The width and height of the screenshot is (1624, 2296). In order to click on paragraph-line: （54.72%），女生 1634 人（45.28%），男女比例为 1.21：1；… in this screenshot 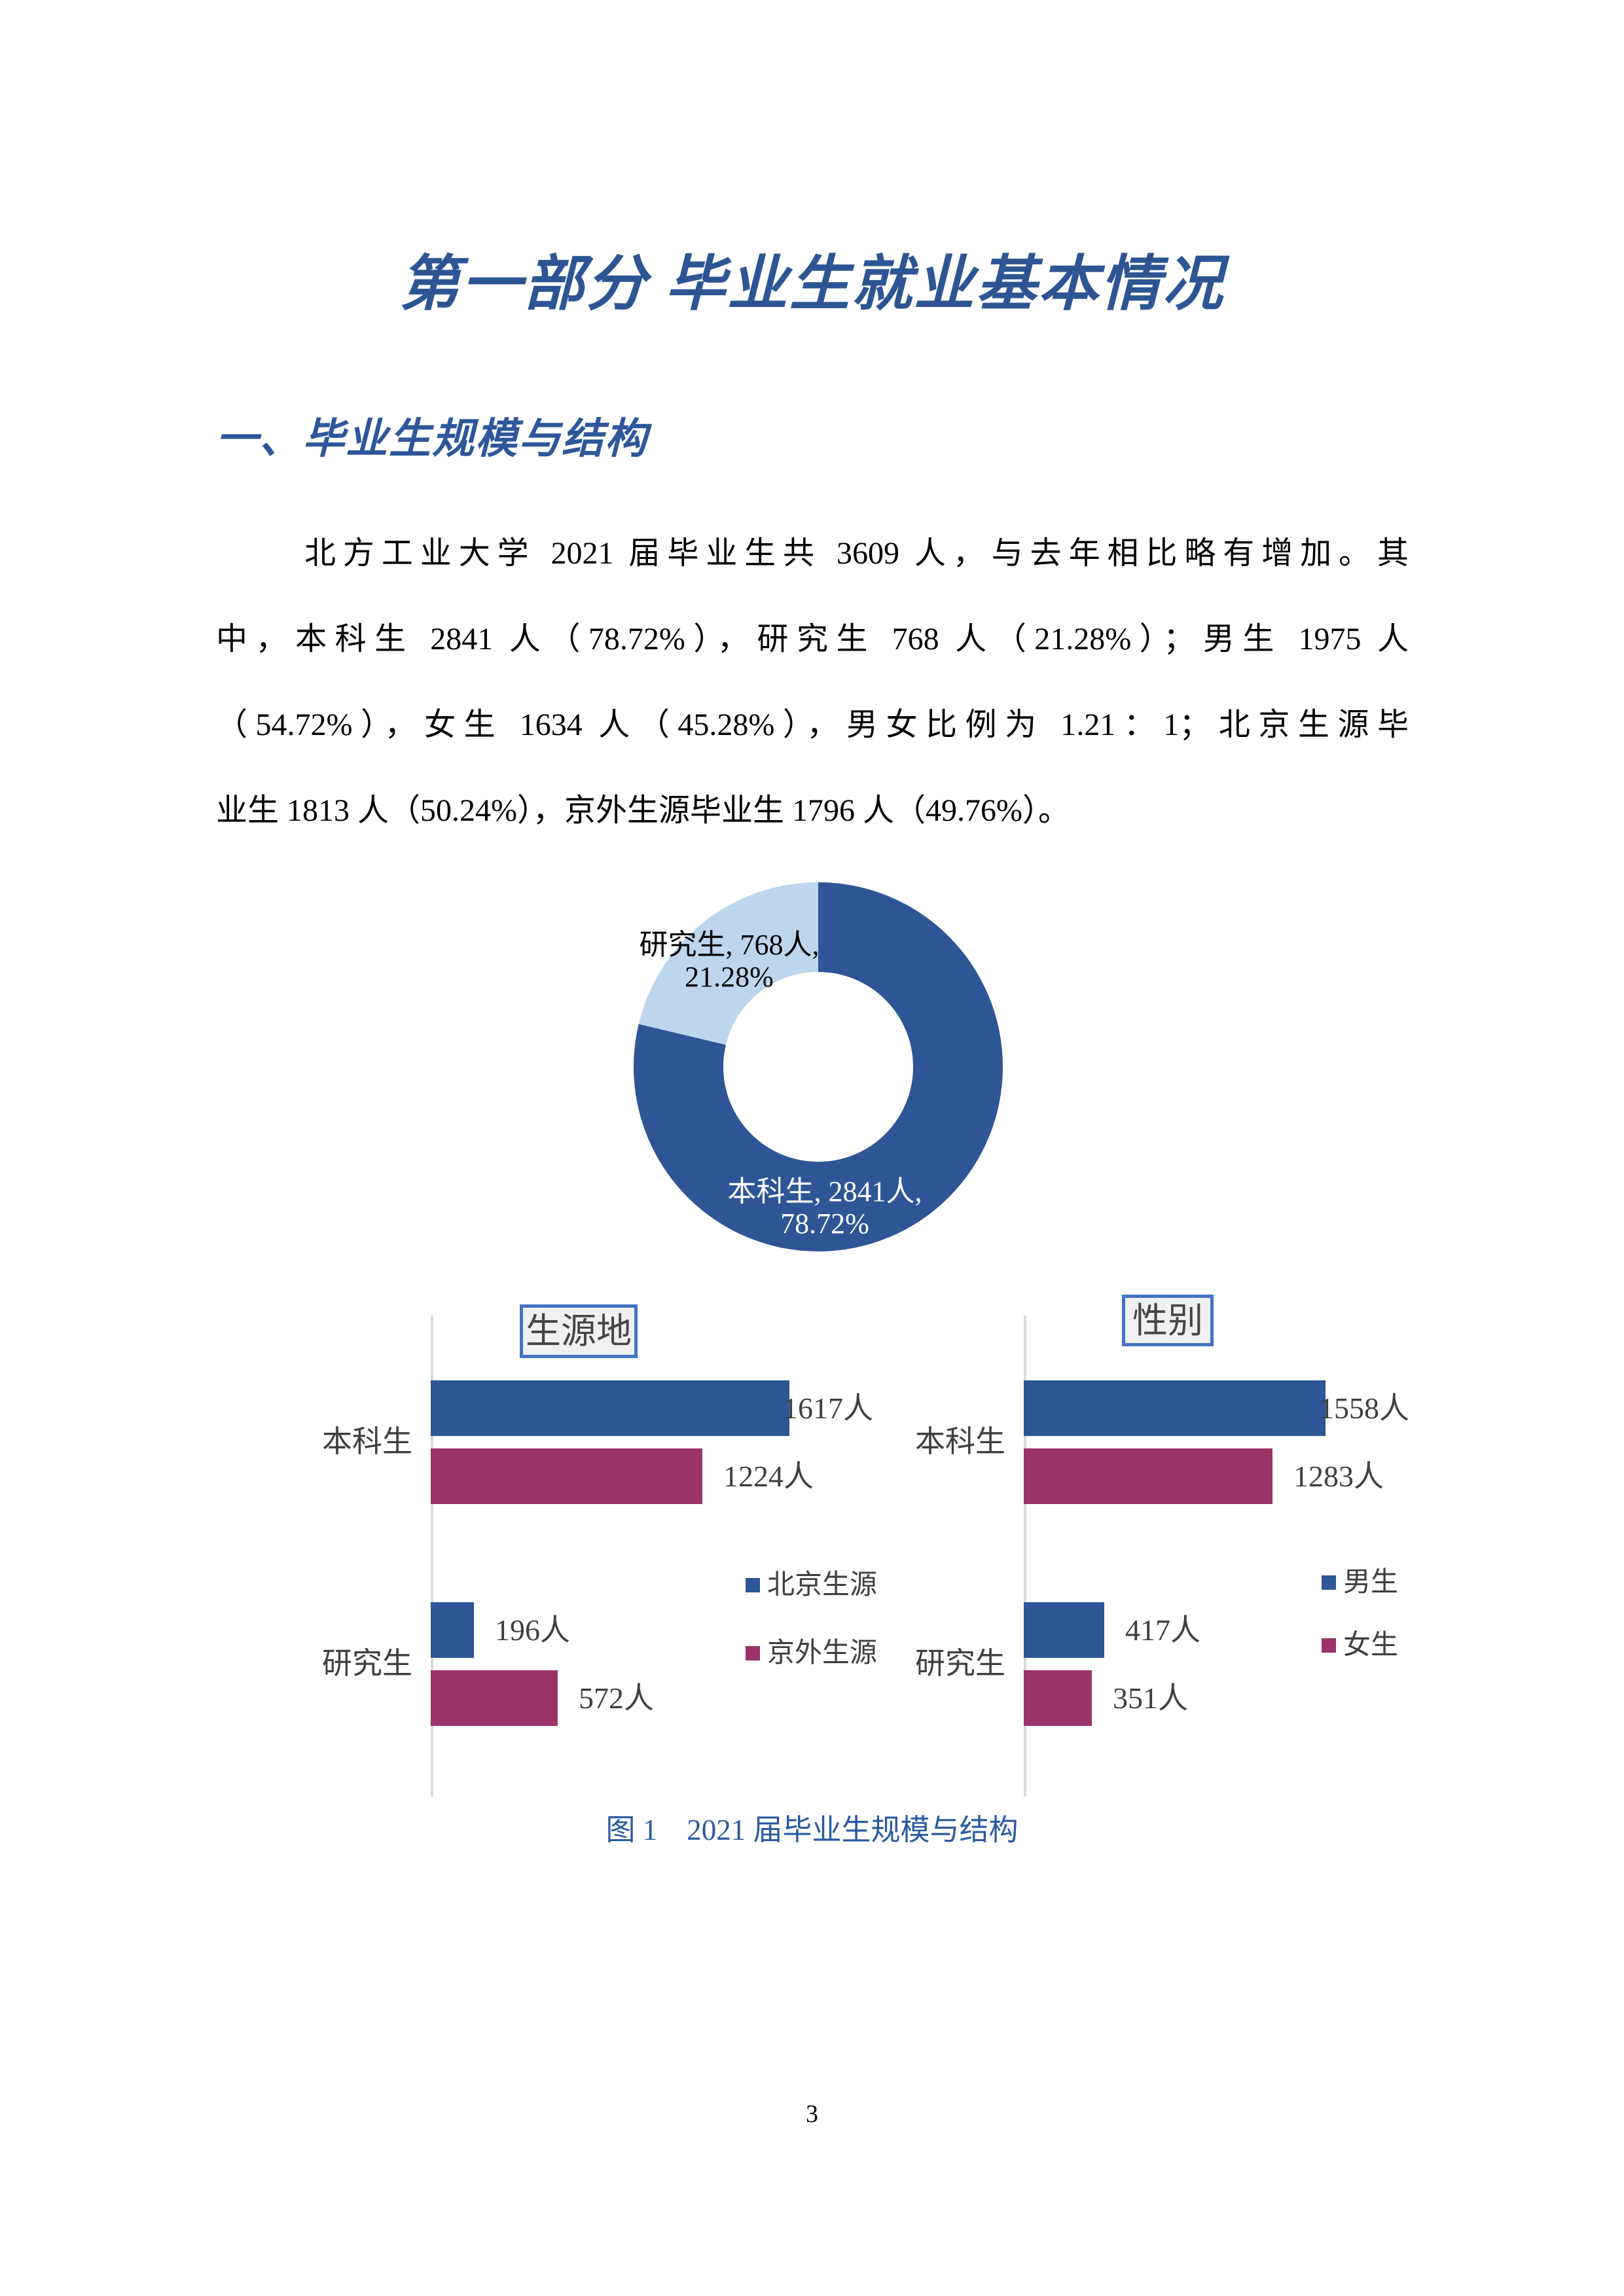, I will do `click(813, 725)`.